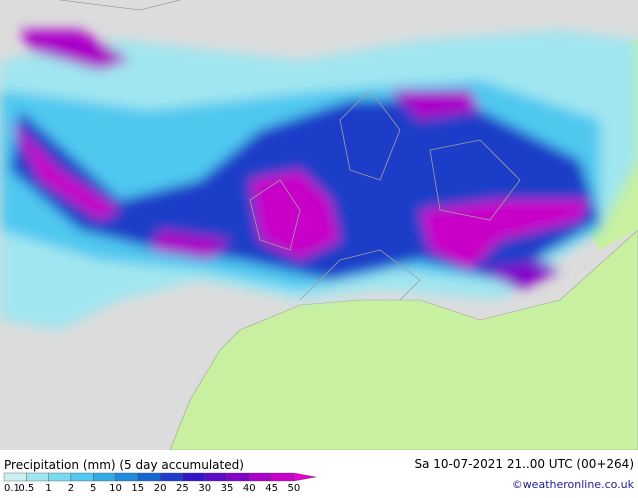 The width and height of the screenshot is (638, 498). What do you see at coordinates (204, 488) in the screenshot?
I see `legend-label: 30` at bounding box center [204, 488].